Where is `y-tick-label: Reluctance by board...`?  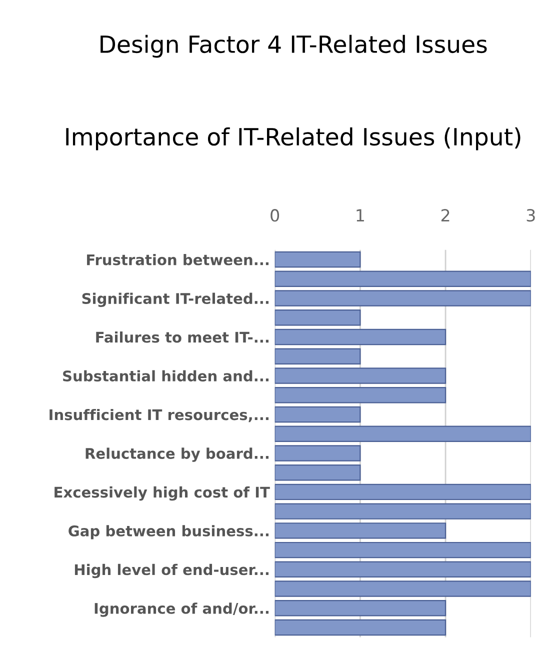 y-tick-label: Reluctance by board... is located at coordinates (177, 455).